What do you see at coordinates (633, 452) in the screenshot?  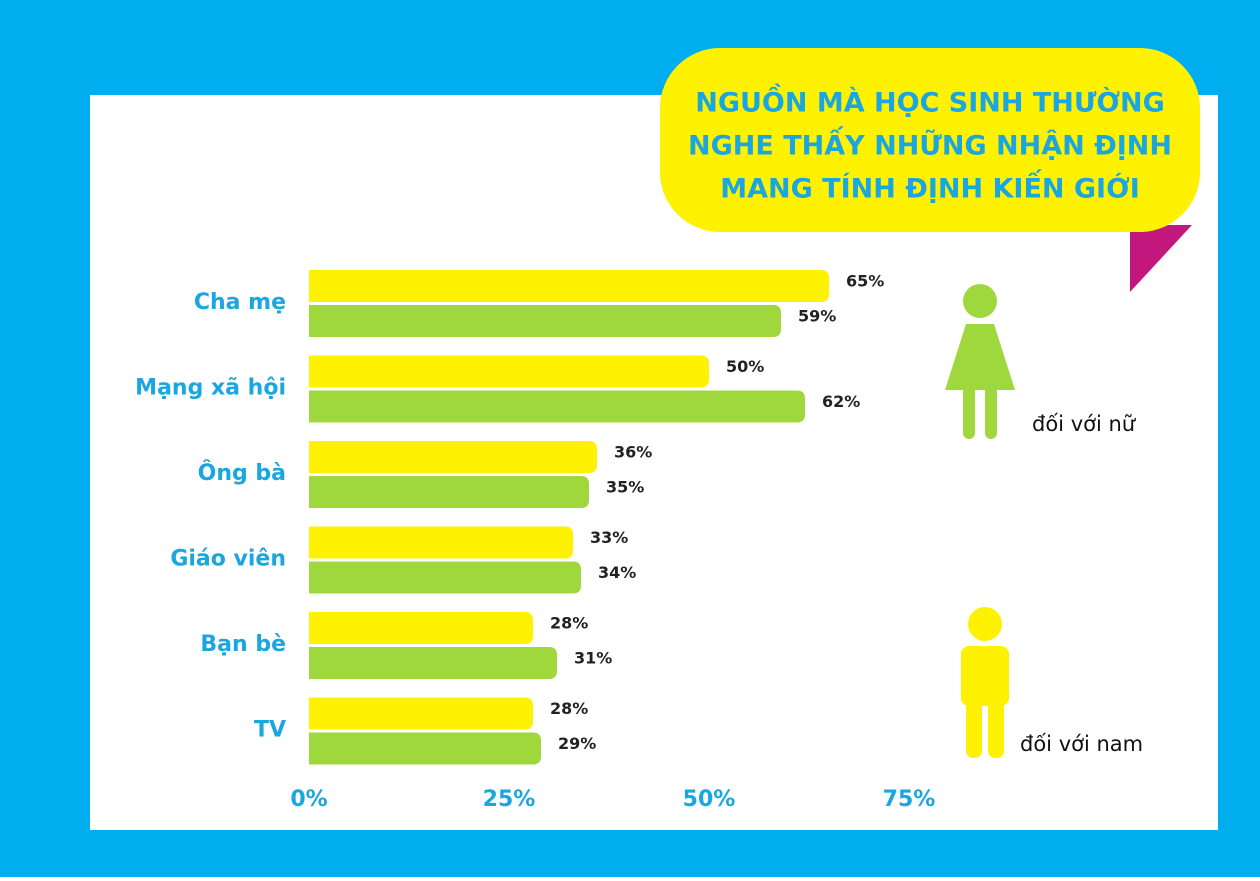 I see `value-label: 36%` at bounding box center [633, 452].